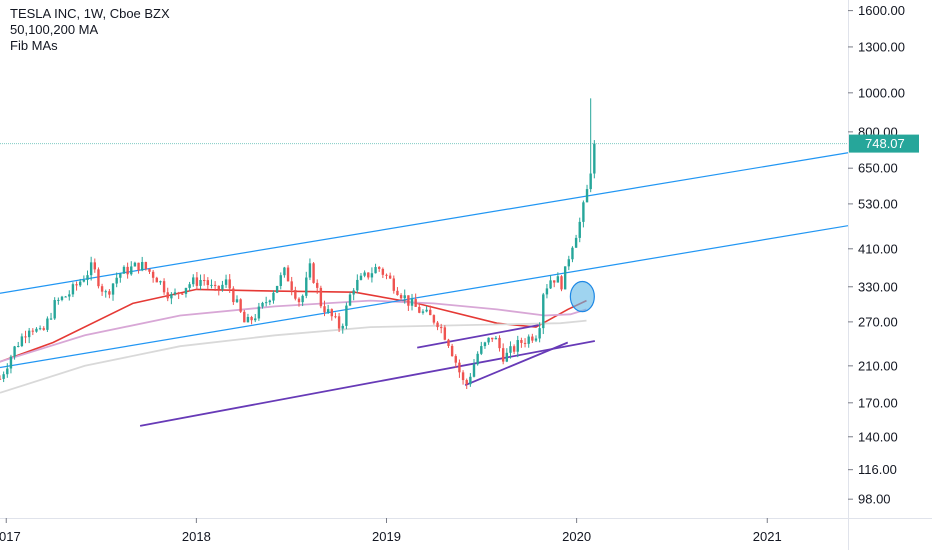 This screenshot has width=932, height=550. Describe the element at coordinates (516, 364) in the screenshot. I see `wedge-lower-line` at that location.